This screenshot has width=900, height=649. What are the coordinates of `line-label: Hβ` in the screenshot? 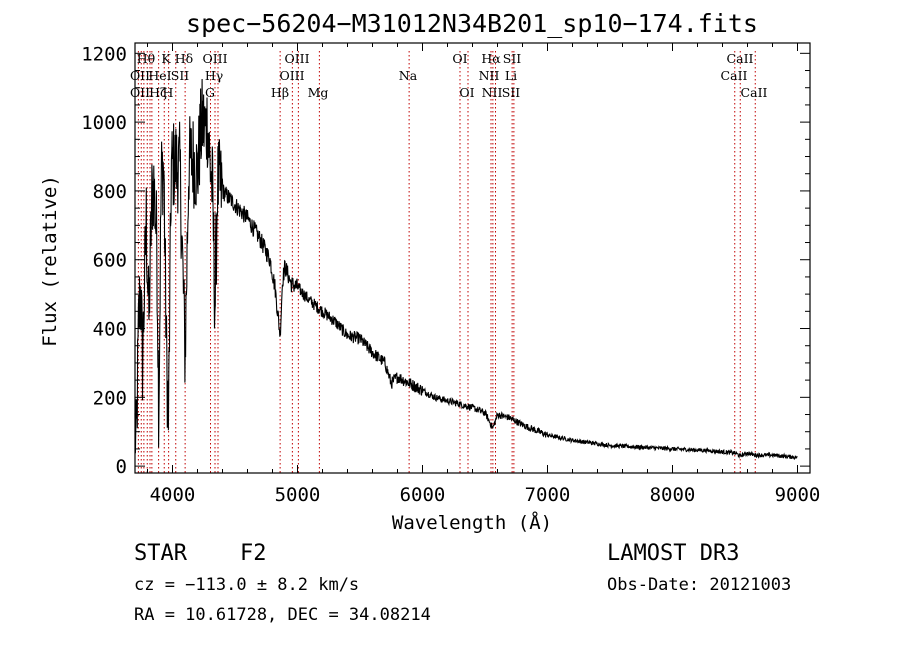 It's located at (280, 92).